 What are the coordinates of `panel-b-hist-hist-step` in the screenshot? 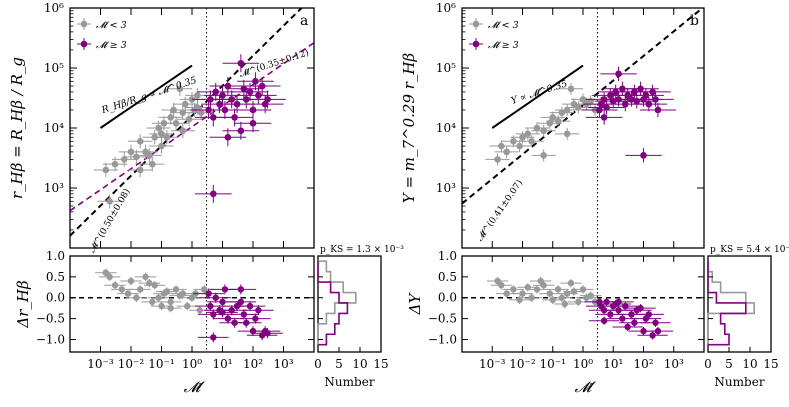 It's located at (731, 303).